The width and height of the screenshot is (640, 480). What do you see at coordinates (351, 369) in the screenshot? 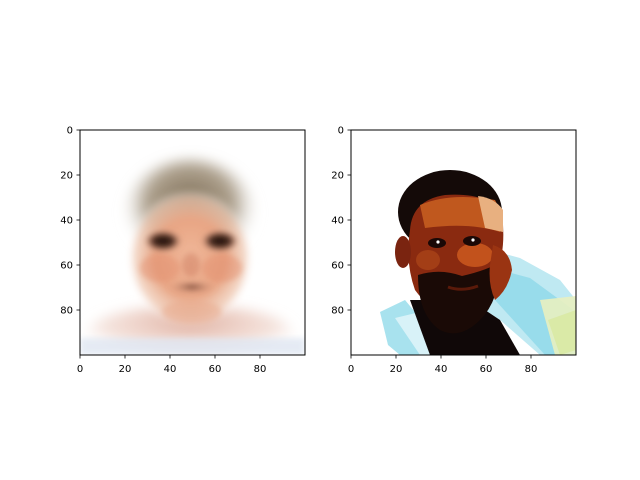
I see `right-x-tick-label: 0` at bounding box center [351, 369].